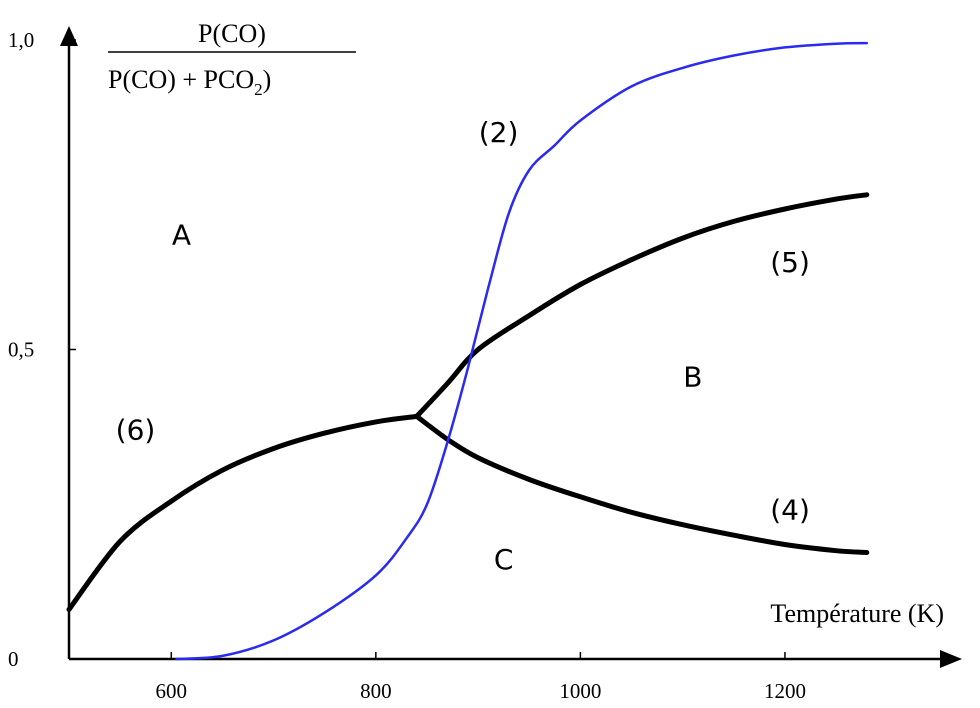 The width and height of the screenshot is (980, 708). What do you see at coordinates (785, 691) in the screenshot?
I see `x-tick-label: 1200` at bounding box center [785, 691].